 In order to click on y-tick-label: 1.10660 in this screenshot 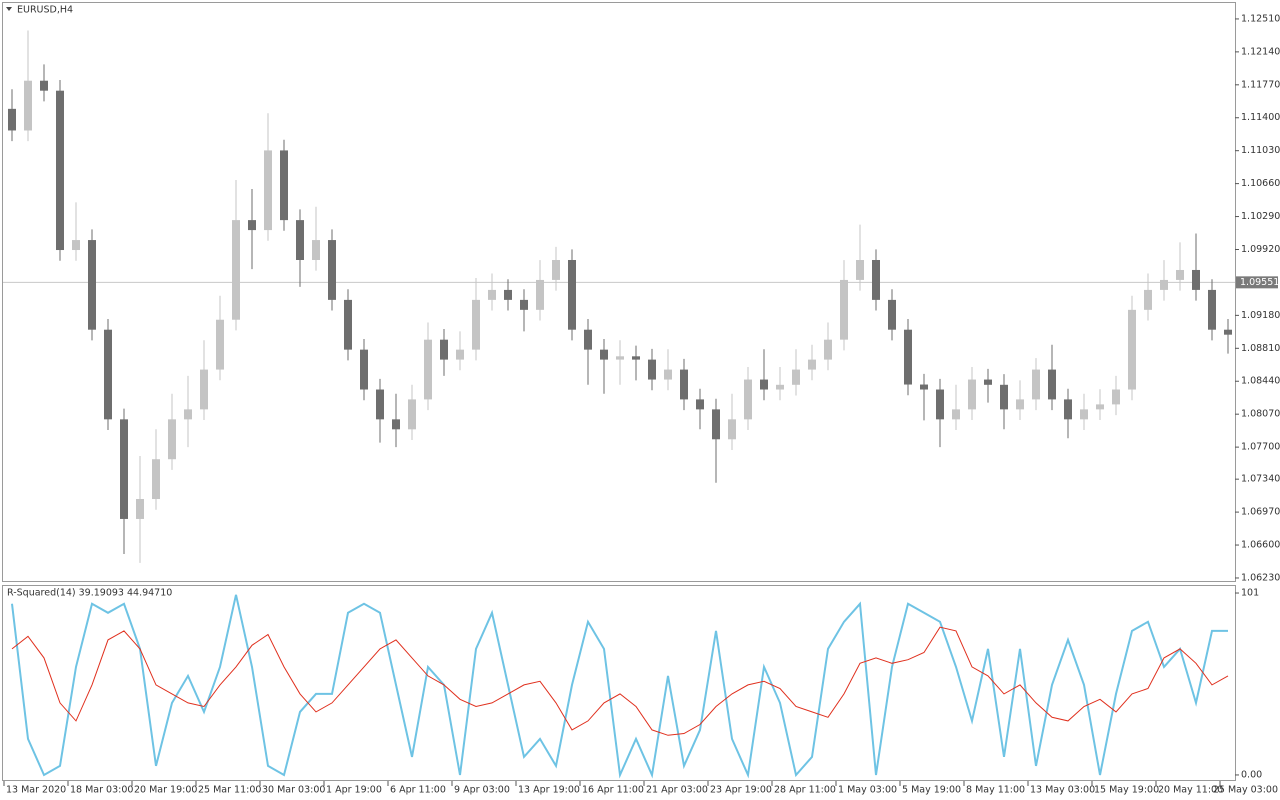, I will do `click(1260, 183)`.